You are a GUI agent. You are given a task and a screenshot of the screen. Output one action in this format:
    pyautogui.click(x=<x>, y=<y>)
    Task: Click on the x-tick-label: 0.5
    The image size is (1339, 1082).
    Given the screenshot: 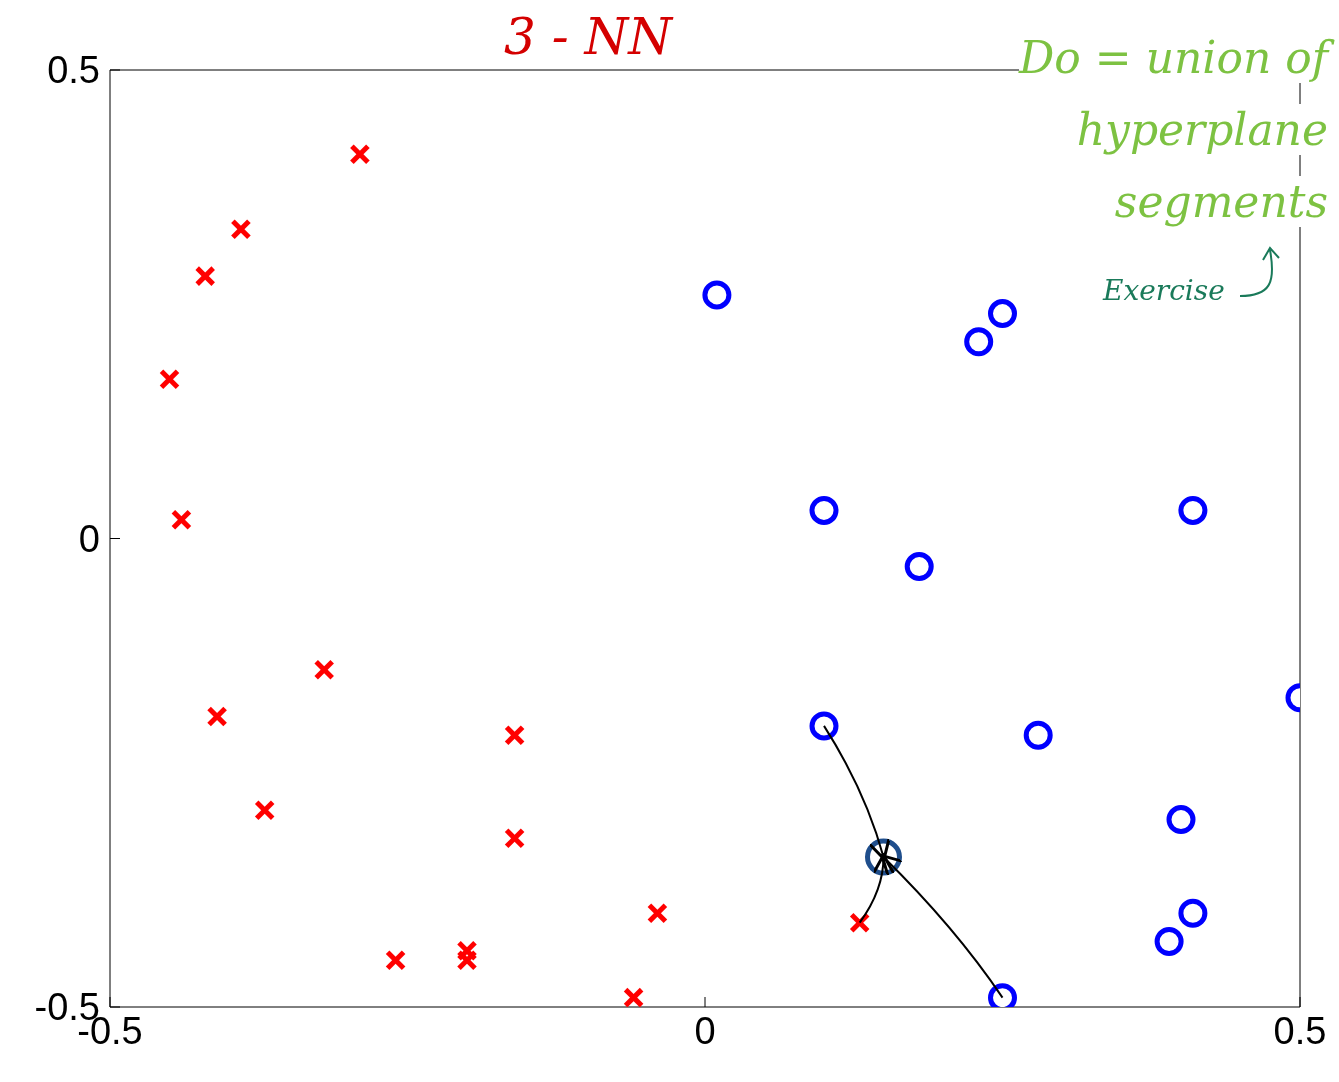 What is the action you would take?
    pyautogui.click(x=1300, y=1030)
    